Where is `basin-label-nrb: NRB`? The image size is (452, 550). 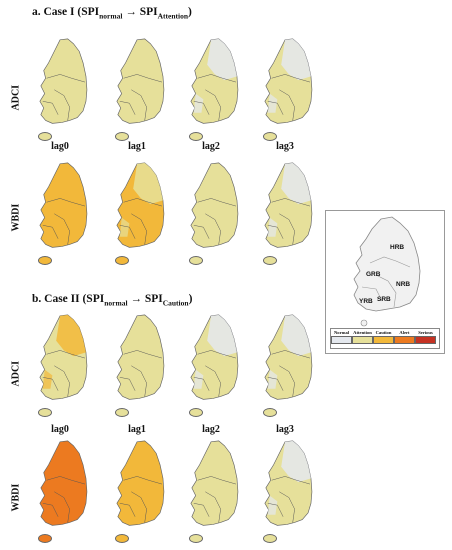
basin-label-nrb: NRB is located at coordinates (403, 284).